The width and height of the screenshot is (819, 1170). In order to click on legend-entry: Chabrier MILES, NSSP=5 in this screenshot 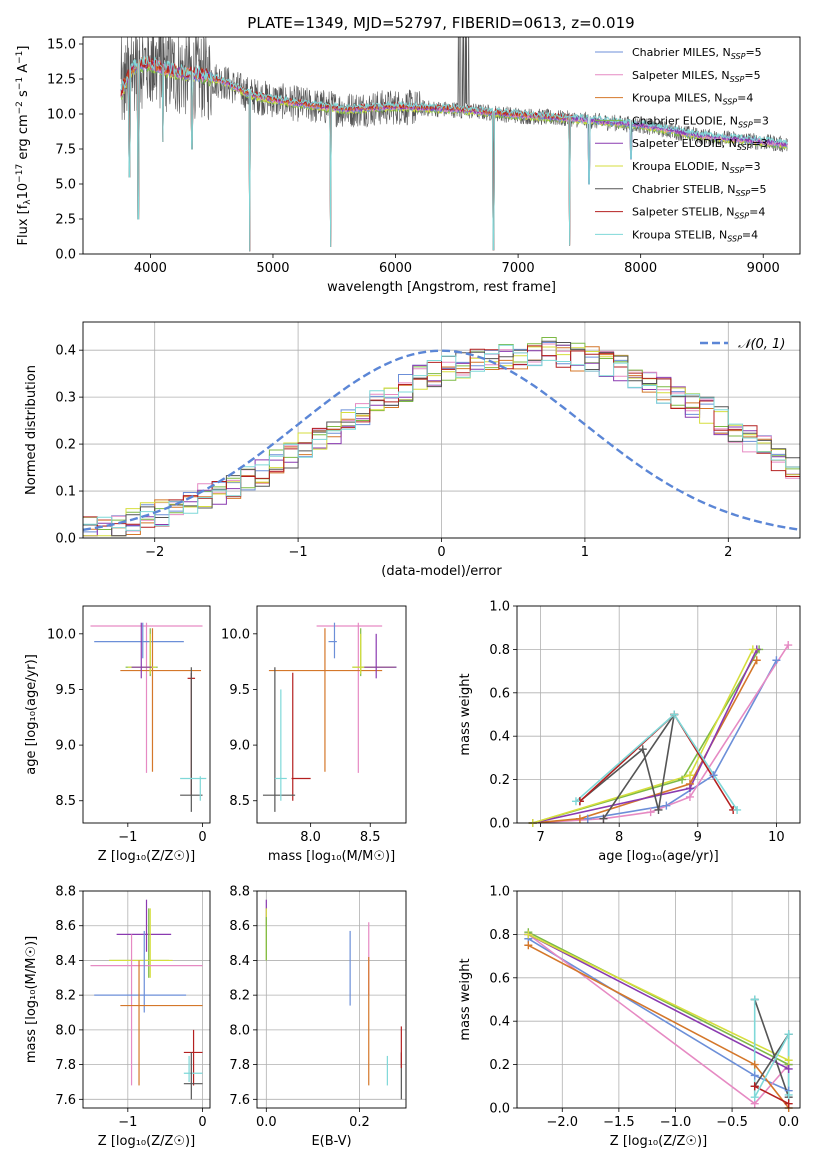, I will do `click(697, 53)`.